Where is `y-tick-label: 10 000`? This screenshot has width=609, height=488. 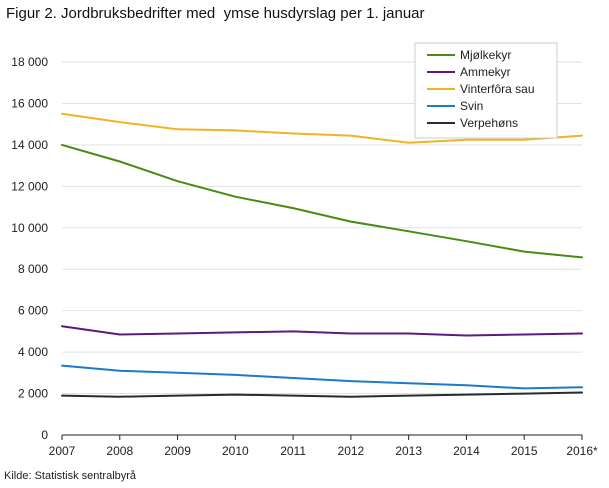
y-tick-label: 10 000 is located at coordinates (29, 228).